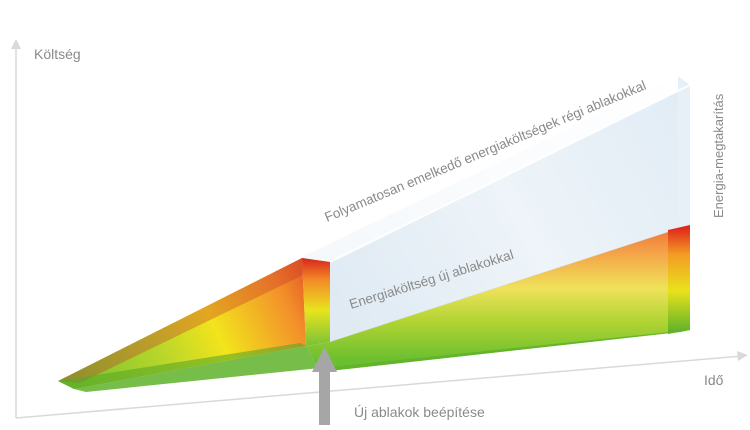 This screenshot has width=750, height=430. I want to click on installation-label: Új ablakok beépítése, so click(419, 412).